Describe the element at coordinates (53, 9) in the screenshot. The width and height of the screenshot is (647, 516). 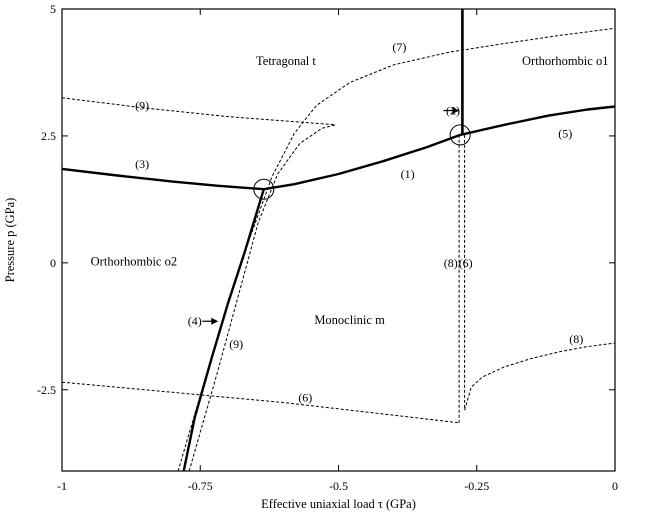
I see `y-tick-label: 5` at that location.